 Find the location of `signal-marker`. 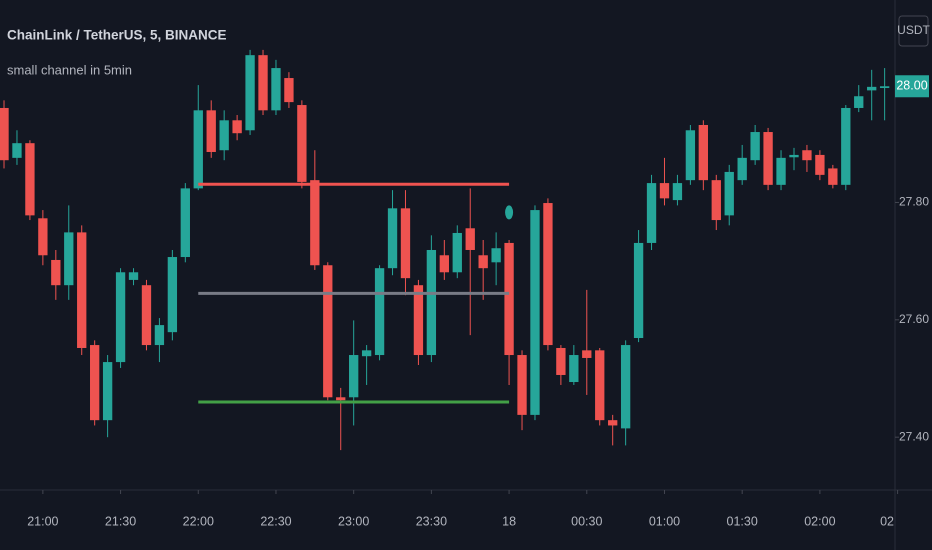

signal-marker is located at coordinates (509, 212).